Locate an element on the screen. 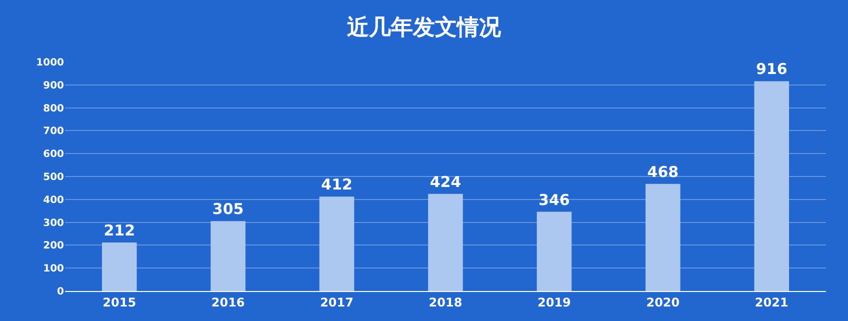 The width and height of the screenshot is (848, 321). y-tick-label: 300 is located at coordinates (53, 223).